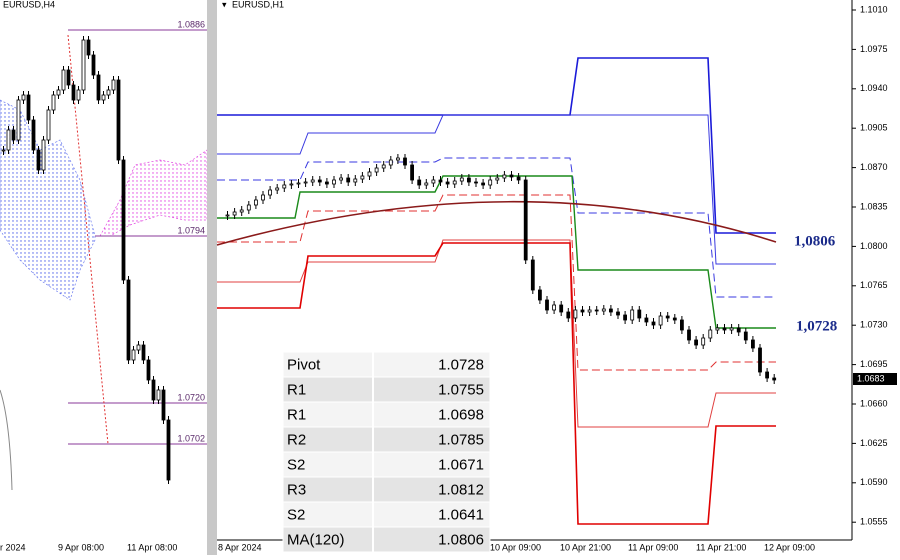 The image size is (900, 560). I want to click on time-label: 12 Apr 09:00, so click(789, 547).